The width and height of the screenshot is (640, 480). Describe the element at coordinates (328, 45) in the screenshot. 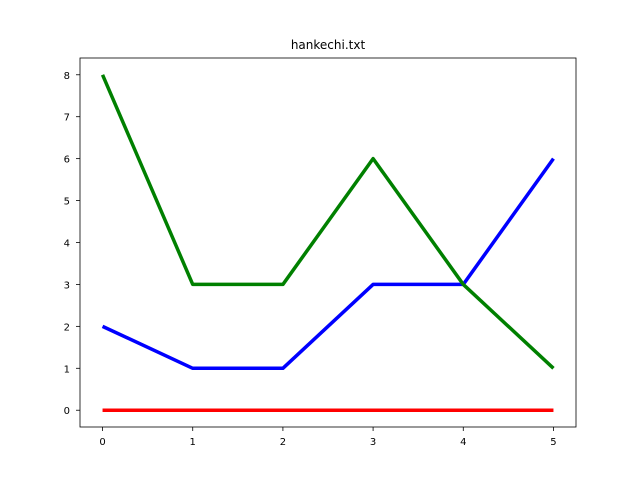

I see `chart-title: hankechi.txt` at that location.